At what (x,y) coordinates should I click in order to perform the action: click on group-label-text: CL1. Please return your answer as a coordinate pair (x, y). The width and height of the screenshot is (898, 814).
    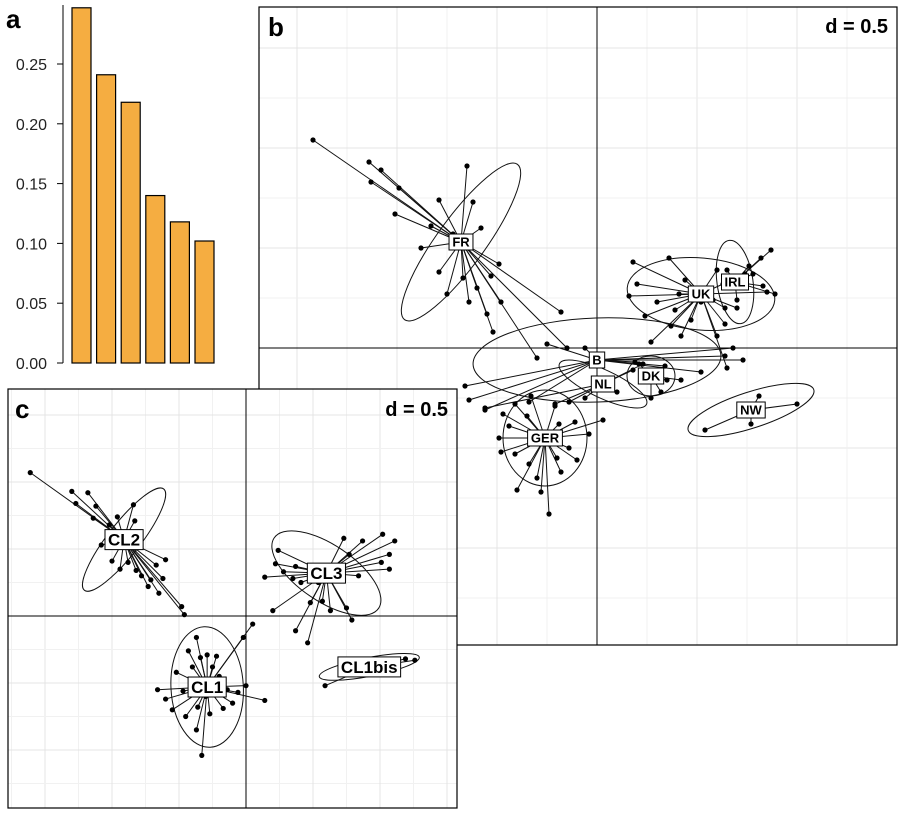
    Looking at the image, I should click on (207, 687).